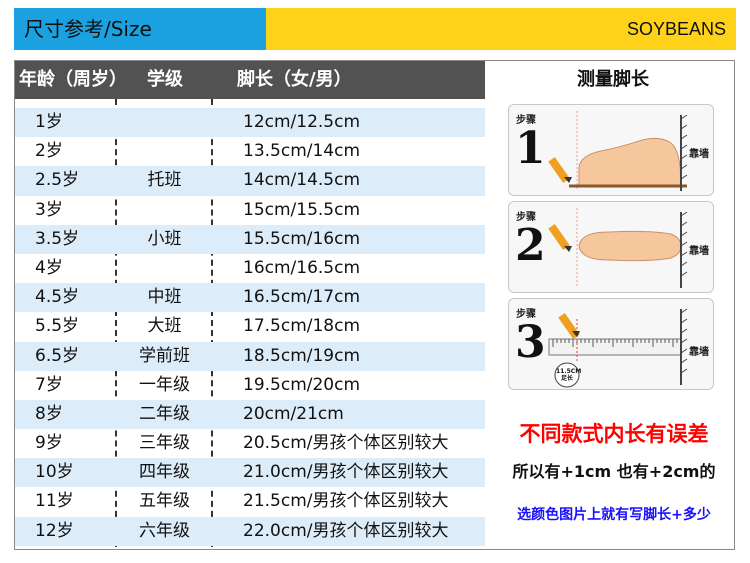 This screenshot has width=750, height=563. What do you see at coordinates (618, 348) in the screenshot?
I see `ruler-illustration` at bounding box center [618, 348].